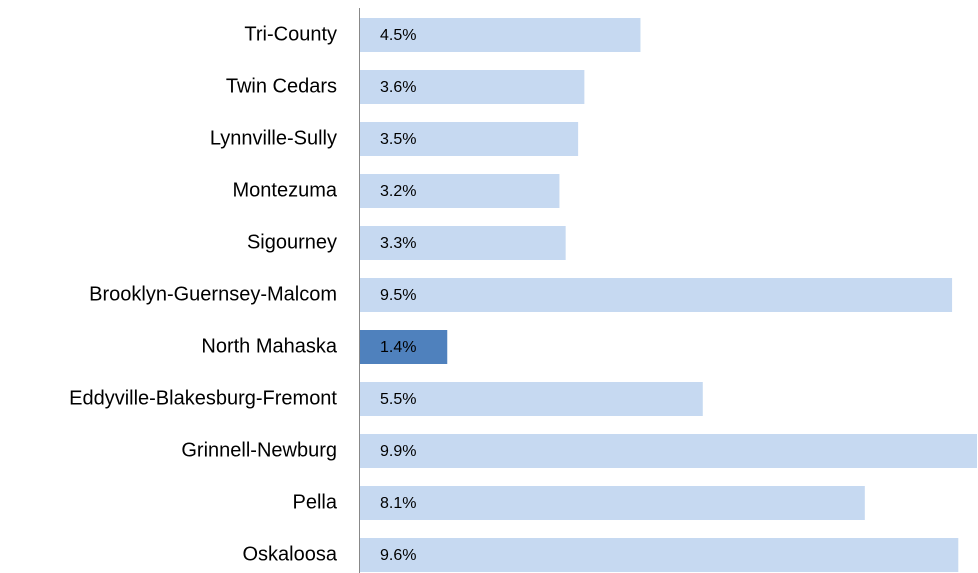 The image size is (978, 573). What do you see at coordinates (398, 139) in the screenshot?
I see `value-label: 3.5%` at bounding box center [398, 139].